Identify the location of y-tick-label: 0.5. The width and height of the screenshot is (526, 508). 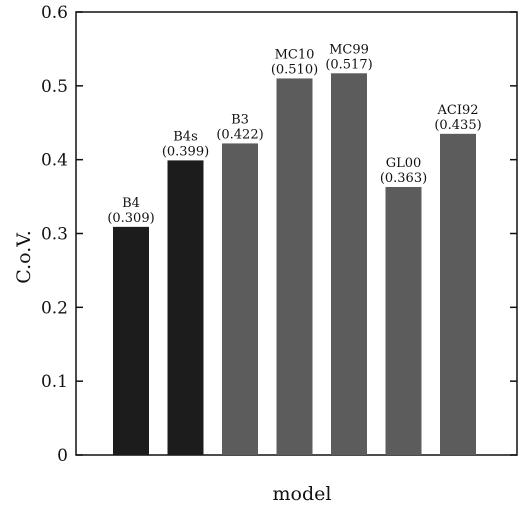
(54, 87).